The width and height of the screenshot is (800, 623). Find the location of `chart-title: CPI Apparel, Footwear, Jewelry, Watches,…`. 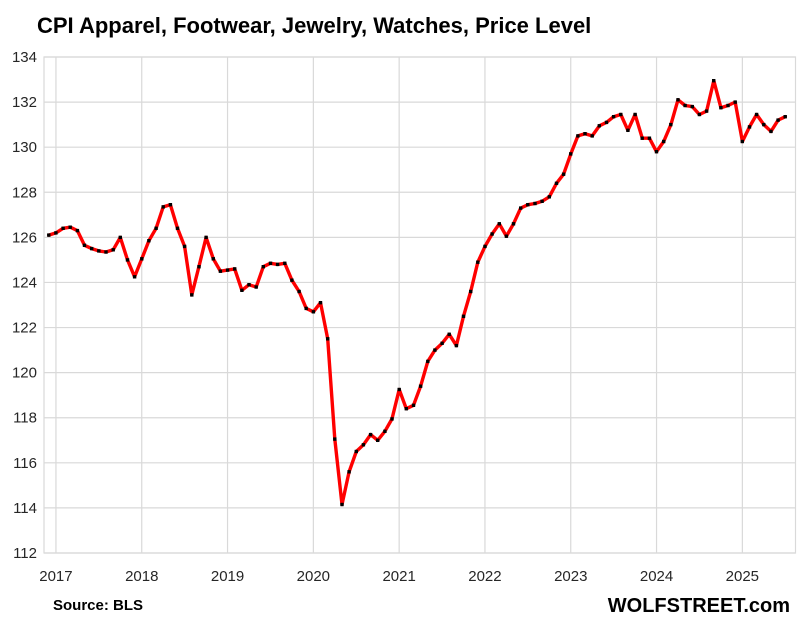

chart-title: CPI Apparel, Footwear, Jewelry, Watches,… is located at coordinates (314, 25).